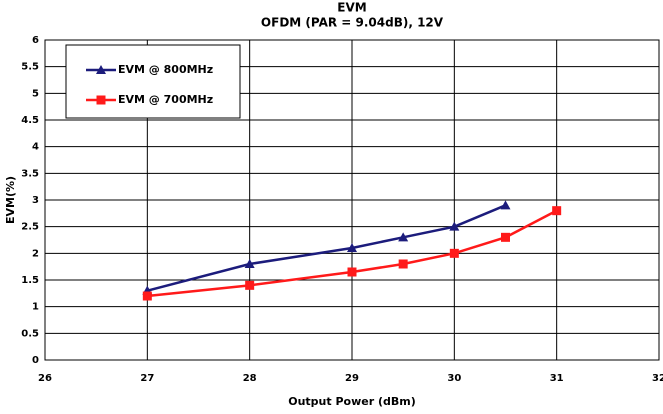  I want to click on y-tick-label: 3.5, so click(30, 173).